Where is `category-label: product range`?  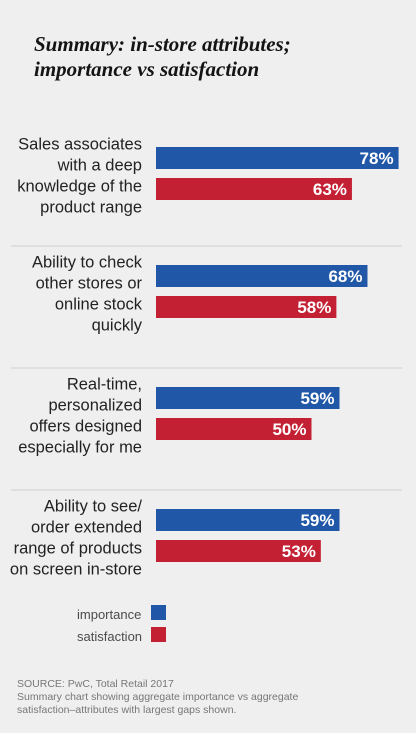 category-label: product range is located at coordinates (91, 208).